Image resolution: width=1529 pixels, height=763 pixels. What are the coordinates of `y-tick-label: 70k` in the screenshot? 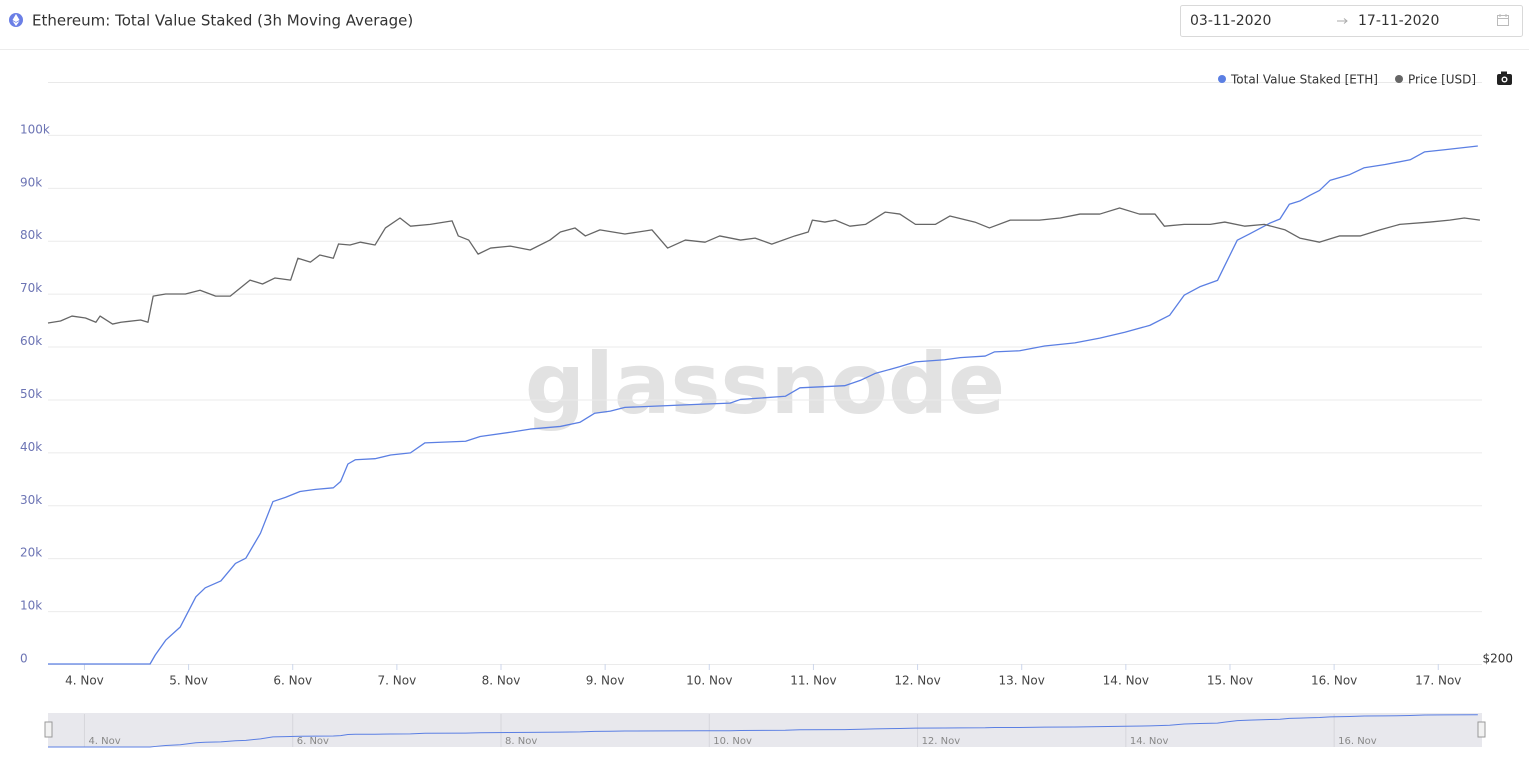 It's located at (31, 288).